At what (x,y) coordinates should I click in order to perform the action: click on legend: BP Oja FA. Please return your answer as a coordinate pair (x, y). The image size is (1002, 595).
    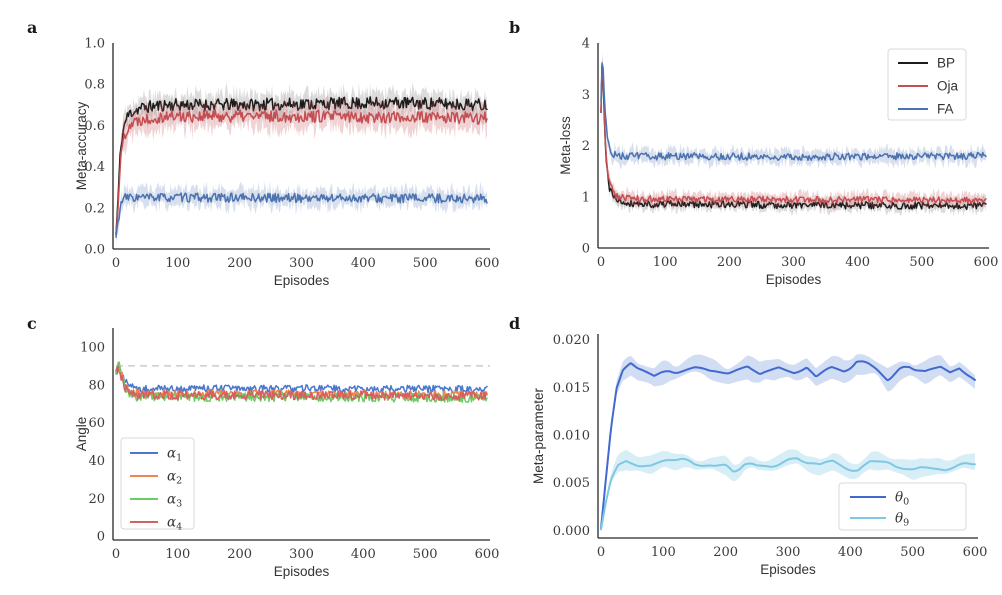
    Looking at the image, I should click on (927, 84).